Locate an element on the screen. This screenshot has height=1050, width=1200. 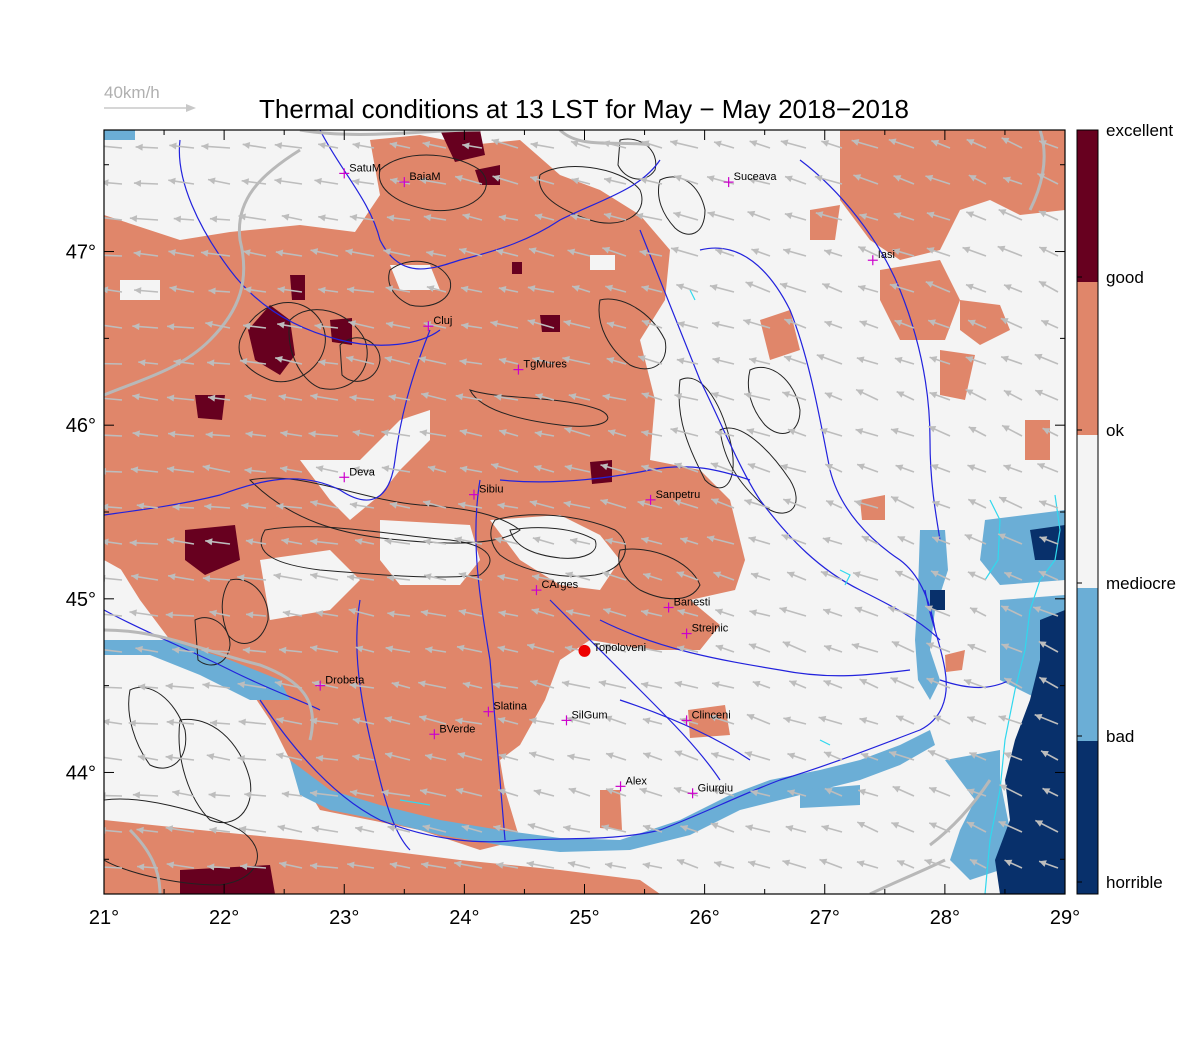
x-tick-label: 27° is located at coordinates (825, 918).